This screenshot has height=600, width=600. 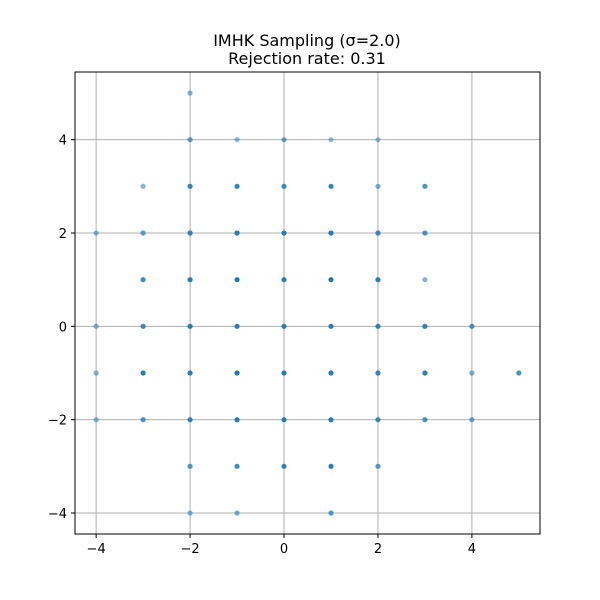 I want to click on x-tick-label: 4, so click(x=472, y=549).